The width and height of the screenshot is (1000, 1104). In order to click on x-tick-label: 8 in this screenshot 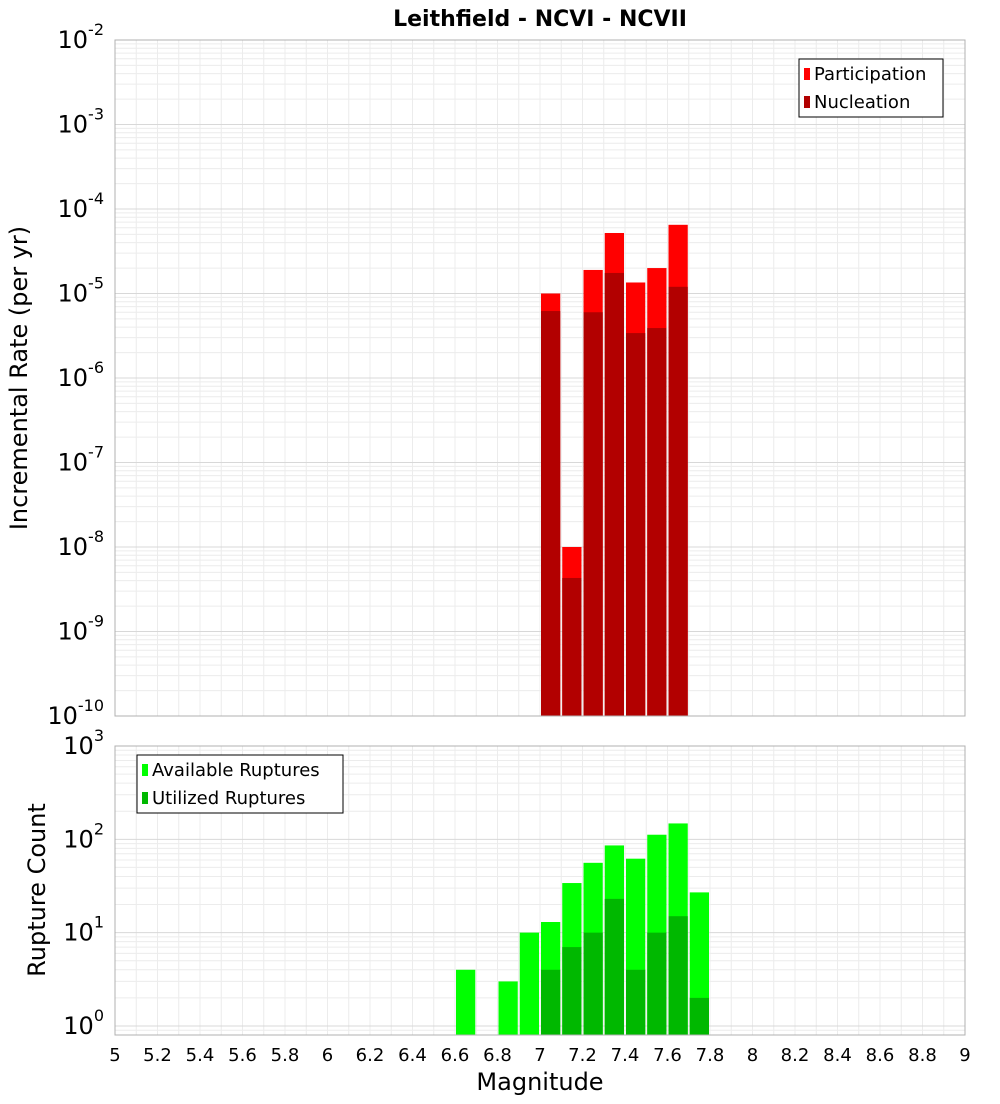, I will do `click(752, 1055)`.